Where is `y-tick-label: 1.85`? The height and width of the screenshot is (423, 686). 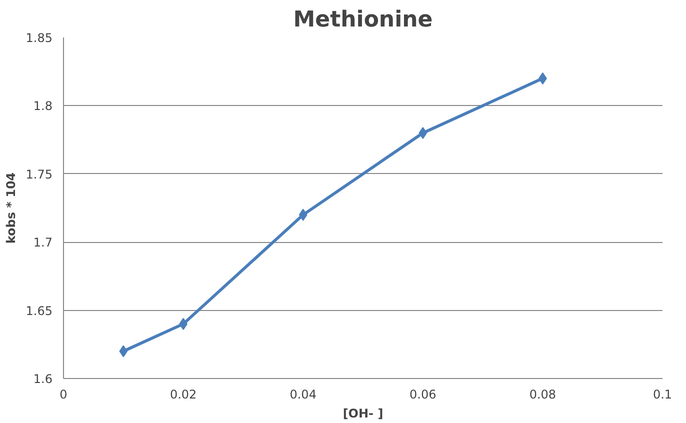
y-tick-label: 1.85 is located at coordinates (39, 38).